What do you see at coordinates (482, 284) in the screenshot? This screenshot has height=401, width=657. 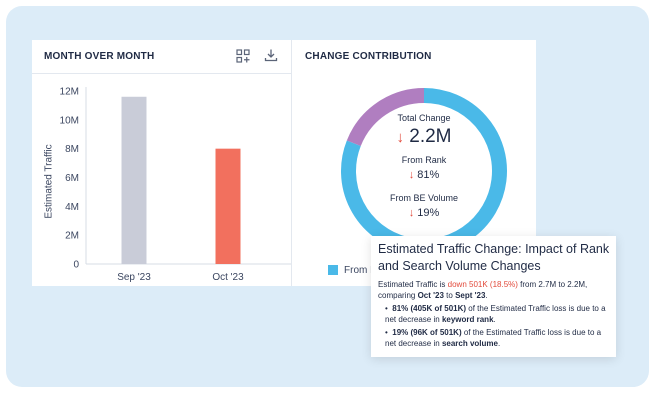 I see `summary-down-text: down 501K (18.5%)` at bounding box center [482, 284].